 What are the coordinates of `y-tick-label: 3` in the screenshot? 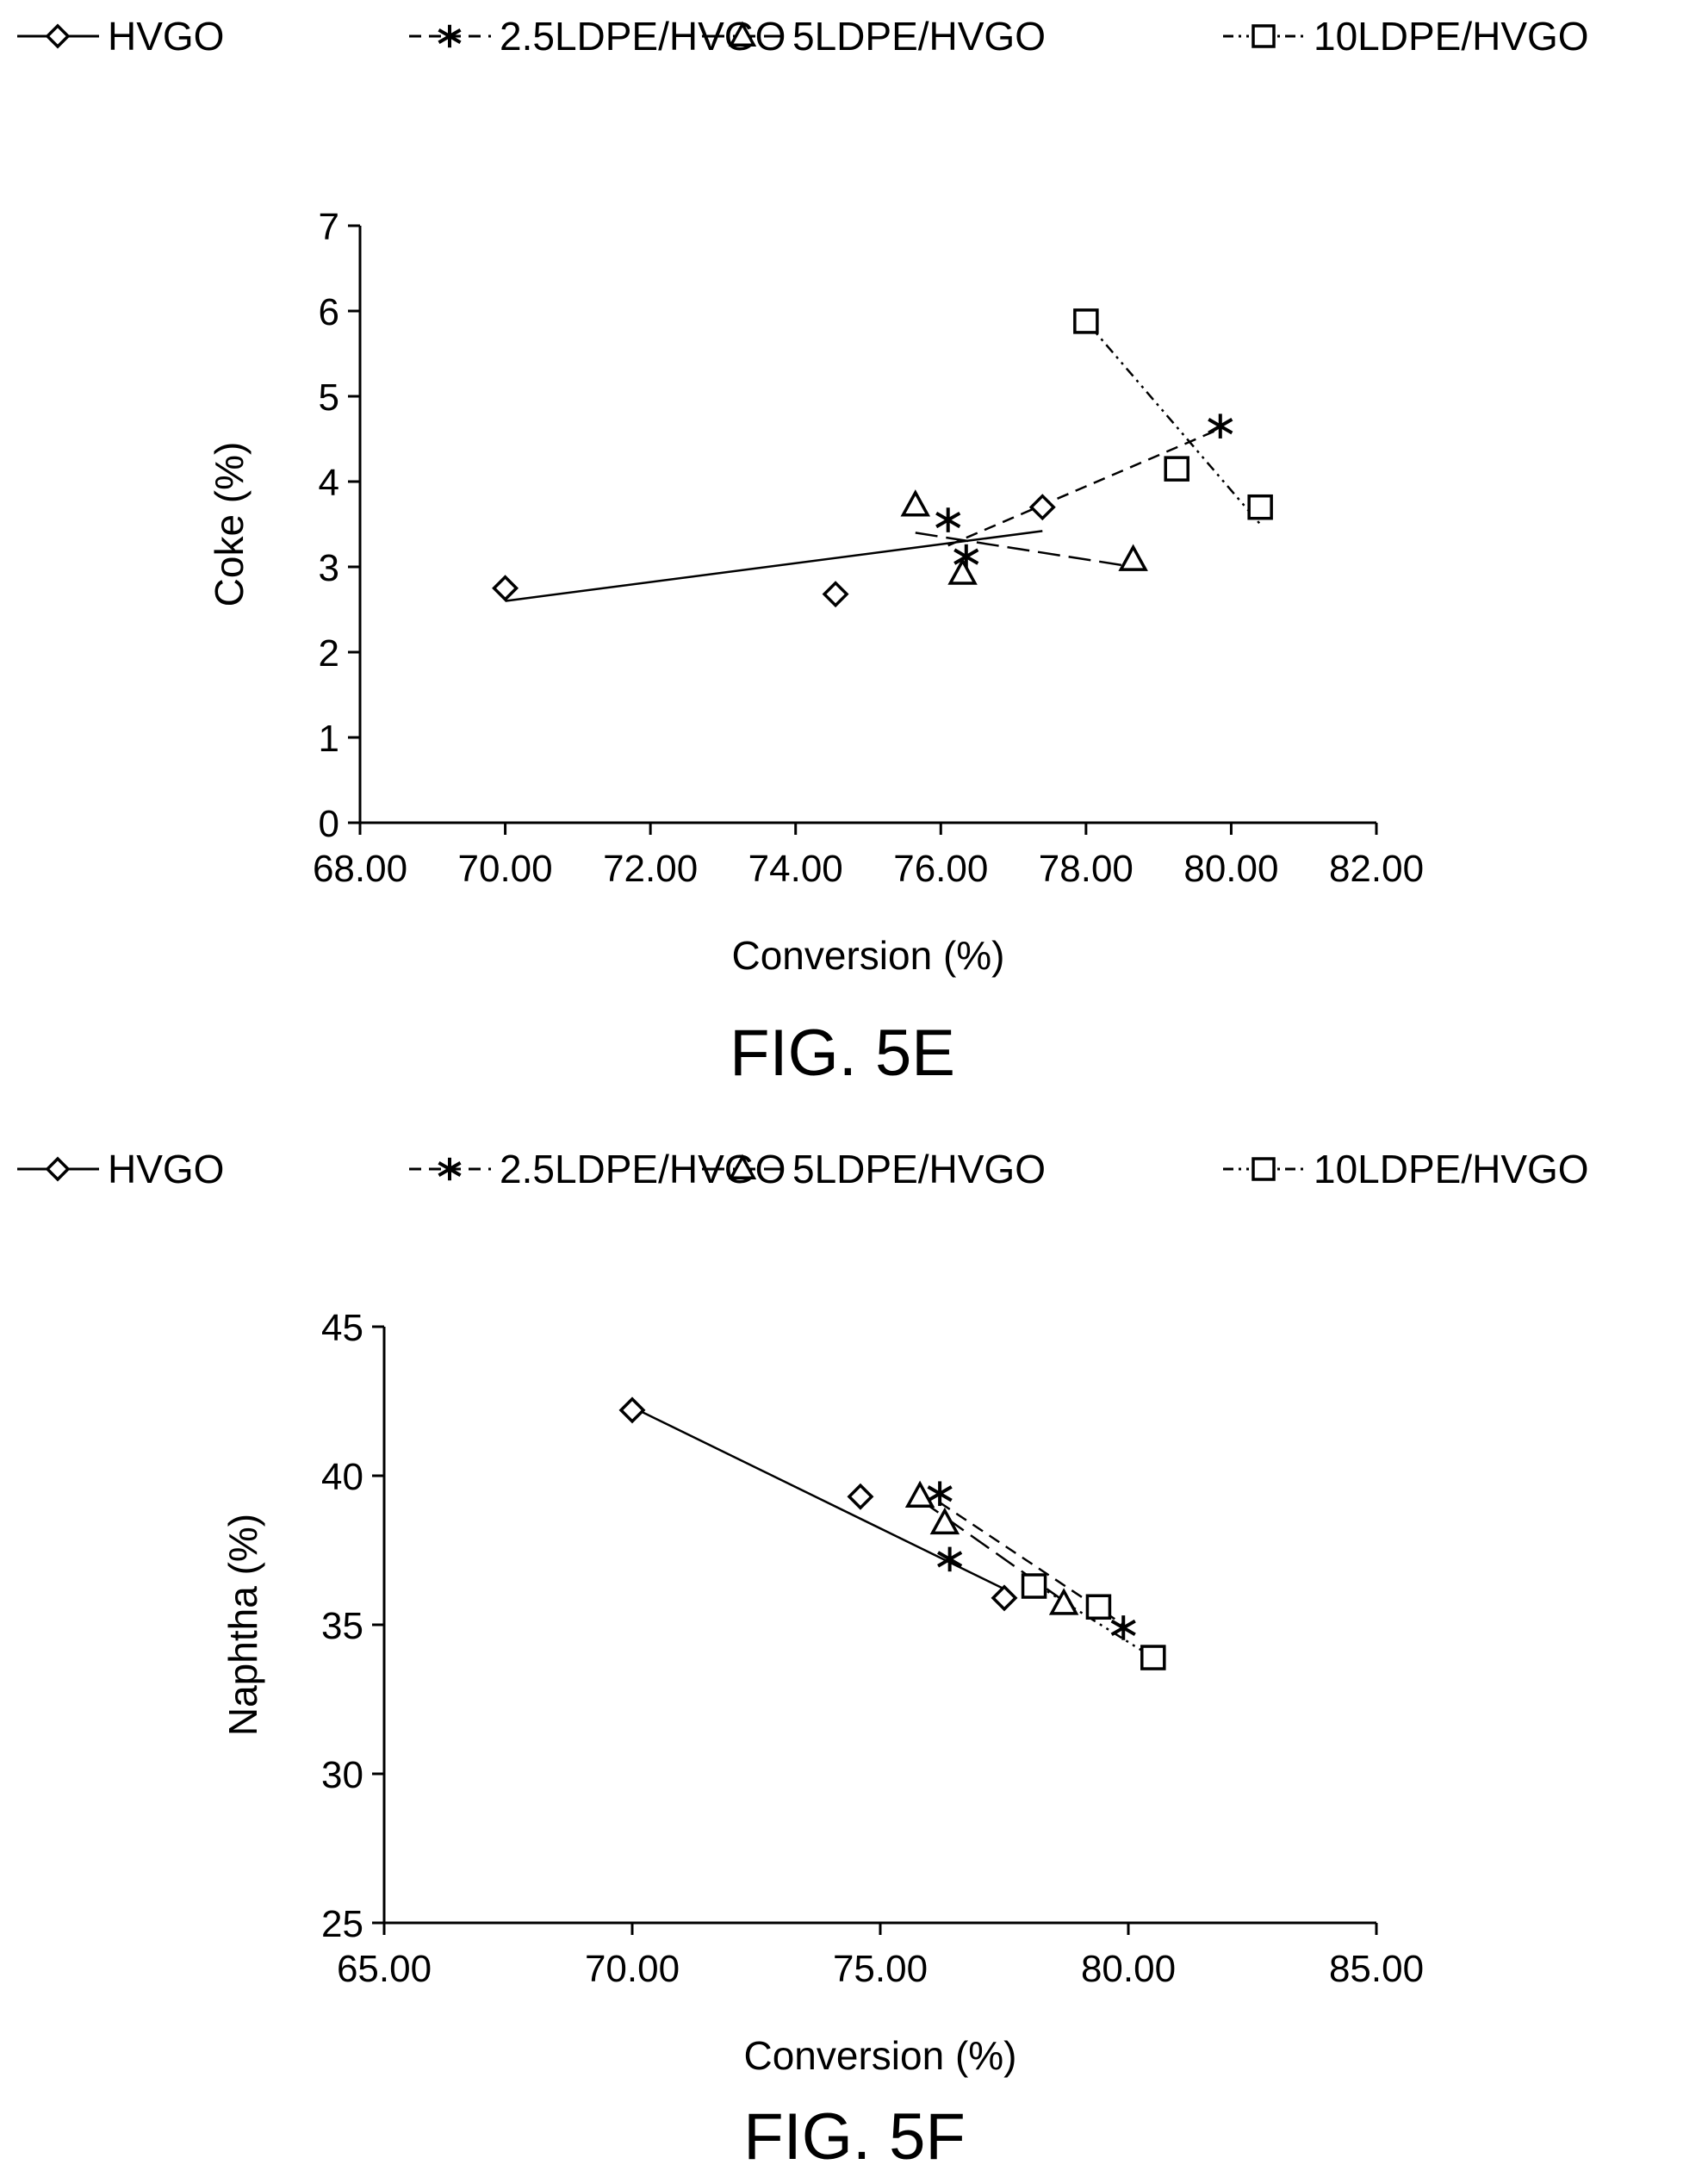 It's located at (329, 568).